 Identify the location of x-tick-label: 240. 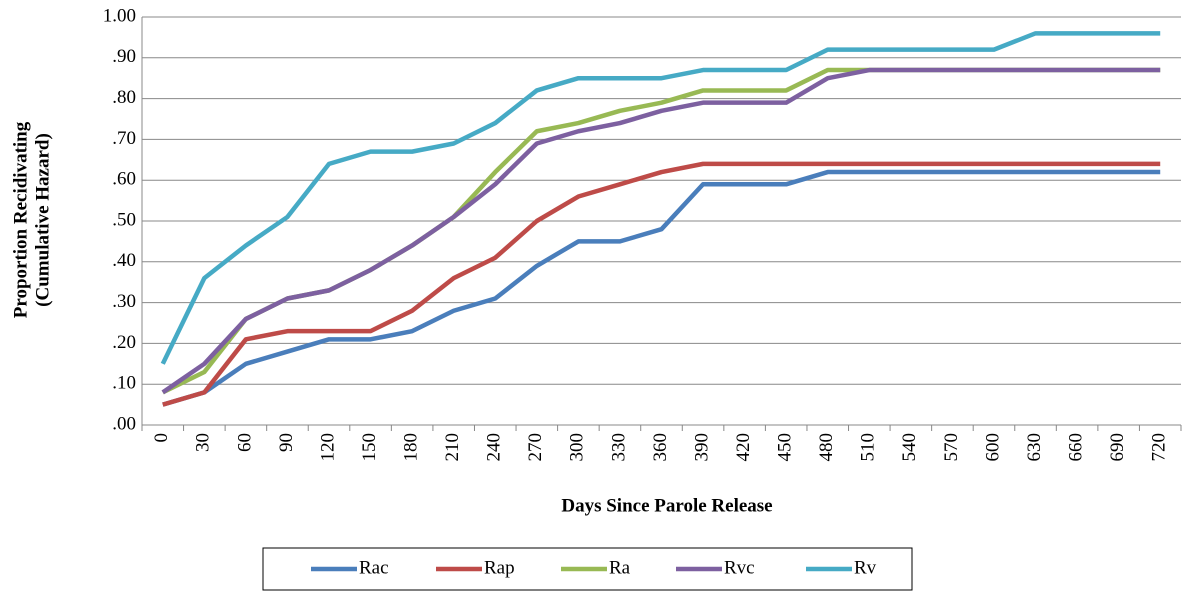
(494, 447).